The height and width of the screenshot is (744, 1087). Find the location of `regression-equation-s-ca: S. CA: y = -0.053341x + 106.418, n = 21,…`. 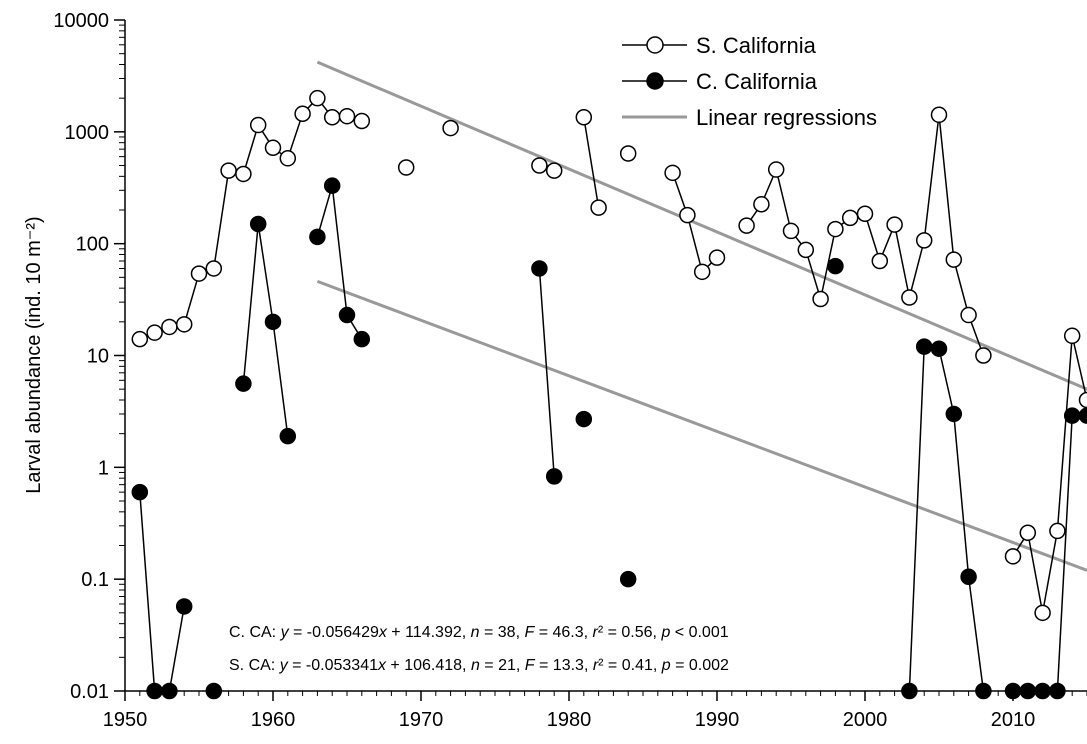

regression-equation-s-ca: S. CA: y = -0.053341x + 106.418, n = 21,… is located at coordinates (479, 665).